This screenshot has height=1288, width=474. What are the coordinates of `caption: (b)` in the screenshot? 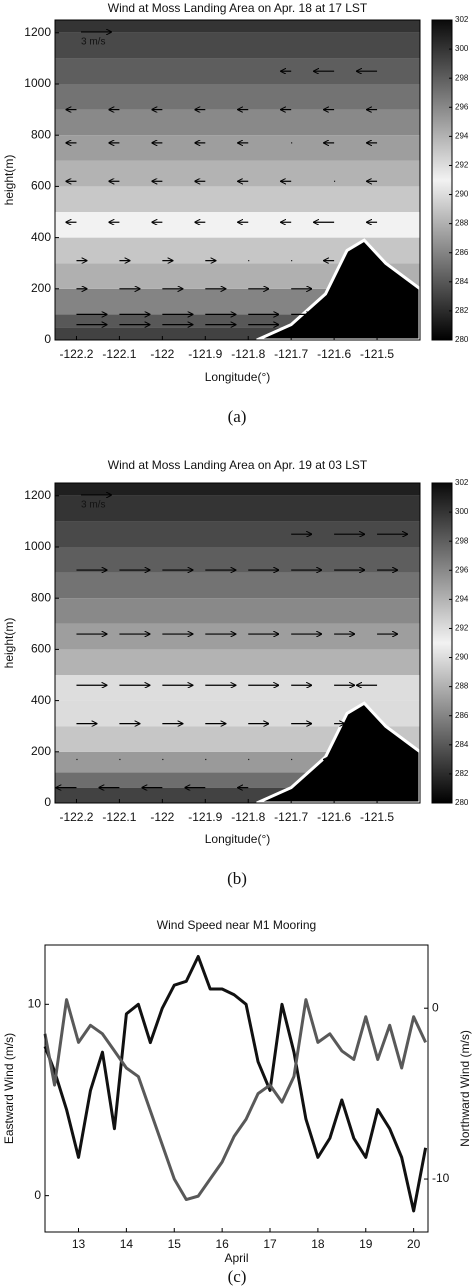 It's located at (237, 878).